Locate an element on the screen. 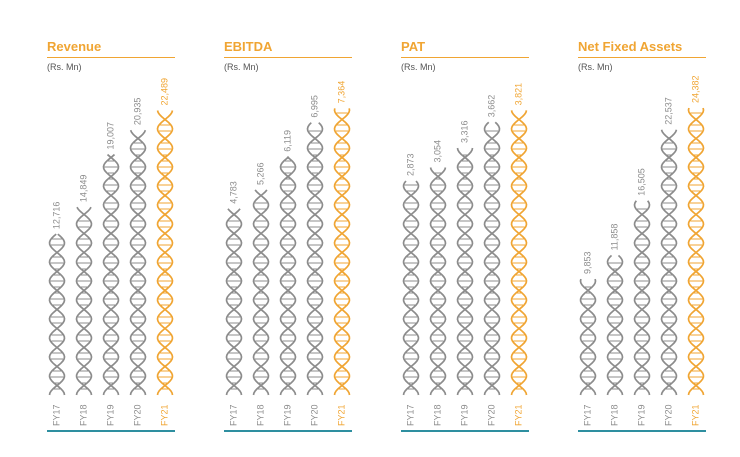 Image resolution: width=740 pixels, height=457 pixels. value-label: 7,364 is located at coordinates (341, 92).